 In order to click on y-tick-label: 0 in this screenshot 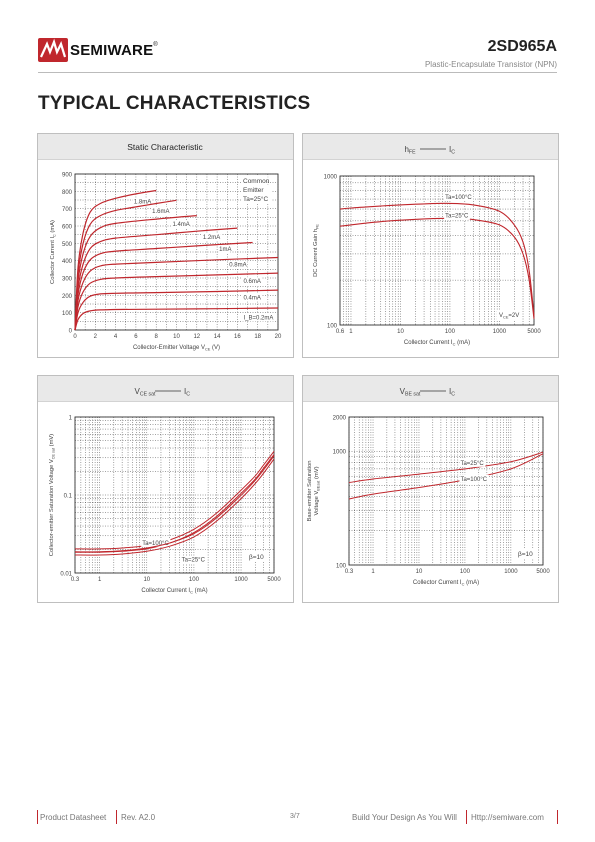, I will do `click(71, 332)`.